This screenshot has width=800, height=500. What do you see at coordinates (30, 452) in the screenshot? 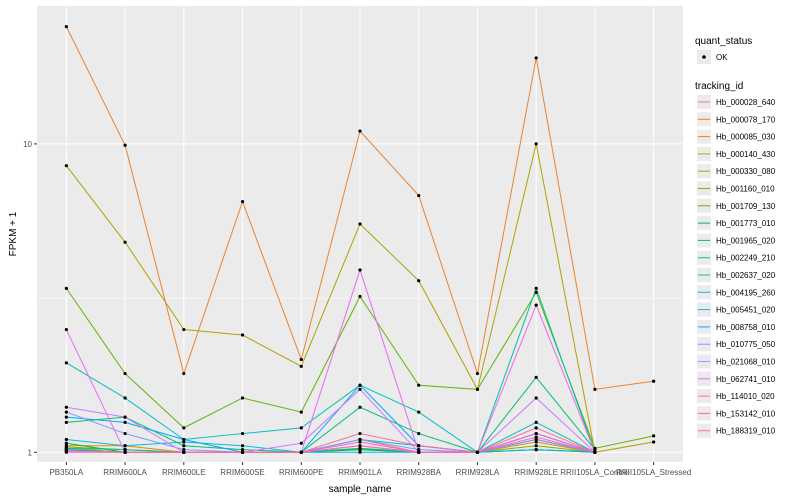
I see `y-tick-label: 1` at bounding box center [30, 452].